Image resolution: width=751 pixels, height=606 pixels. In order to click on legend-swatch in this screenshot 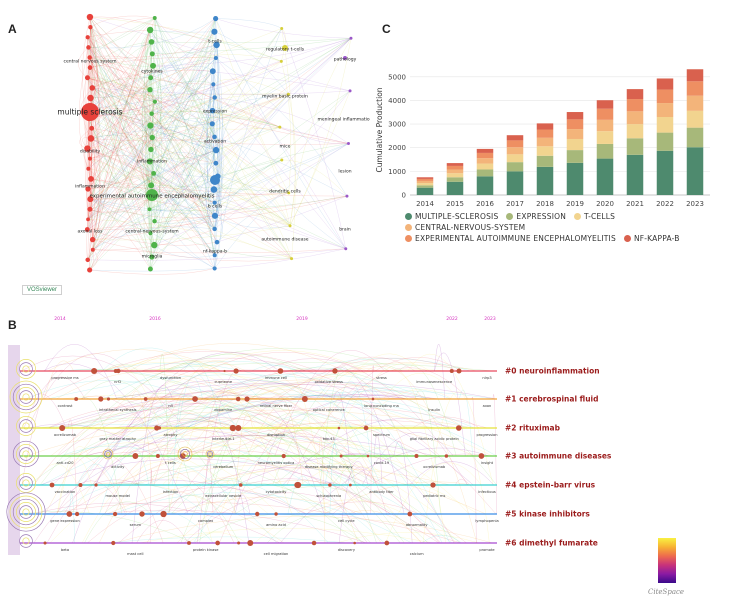, I will do `click(627, 238)`.